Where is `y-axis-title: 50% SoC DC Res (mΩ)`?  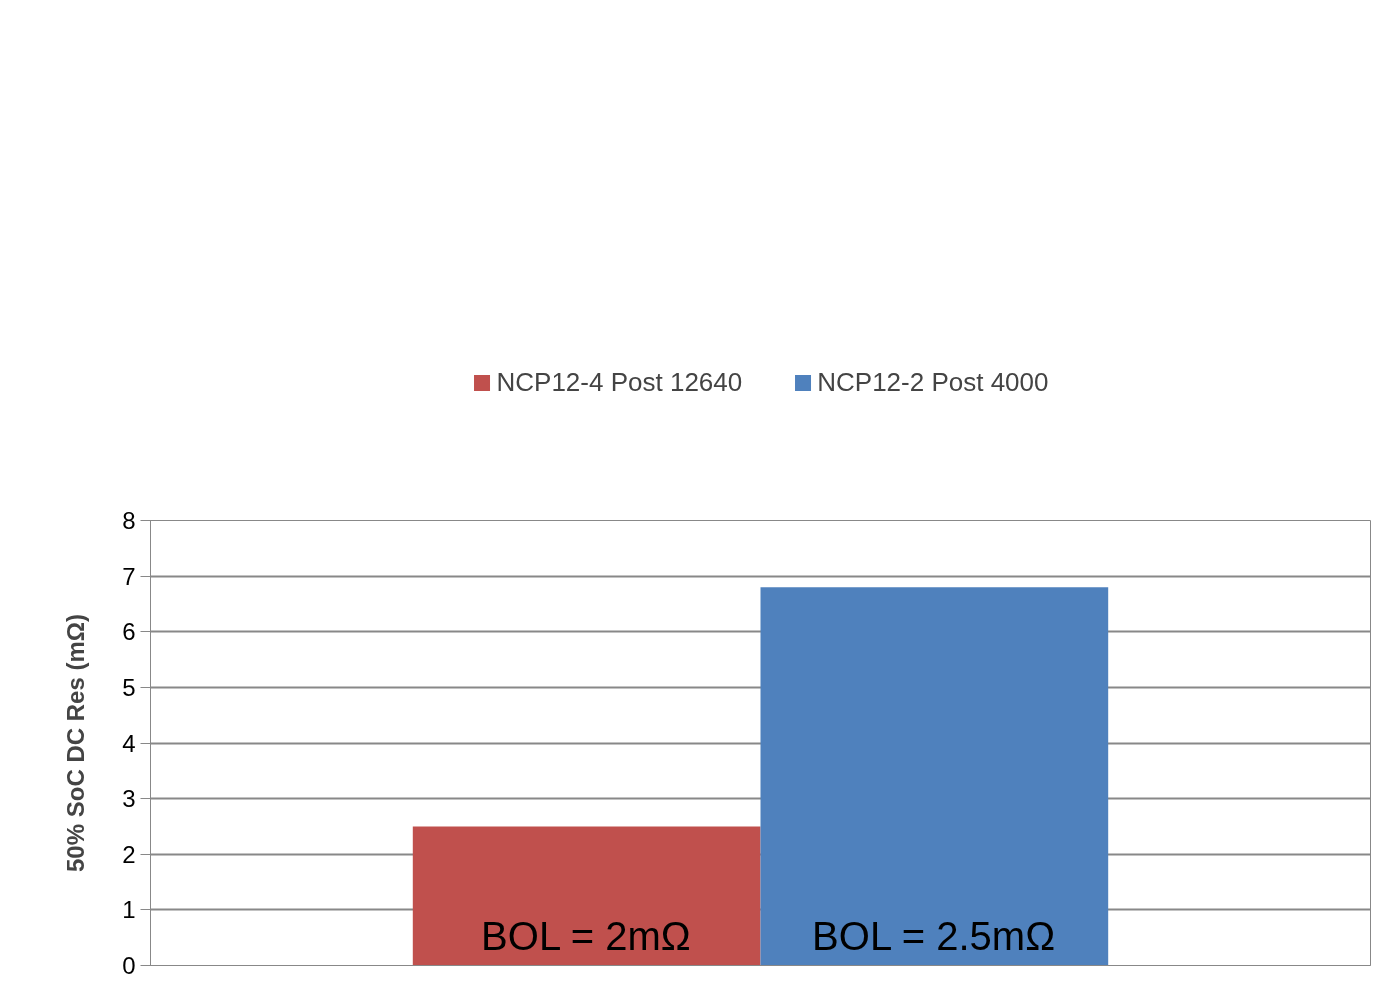
y-axis-title: 50% SoC DC Res (mΩ) is located at coordinates (76, 743).